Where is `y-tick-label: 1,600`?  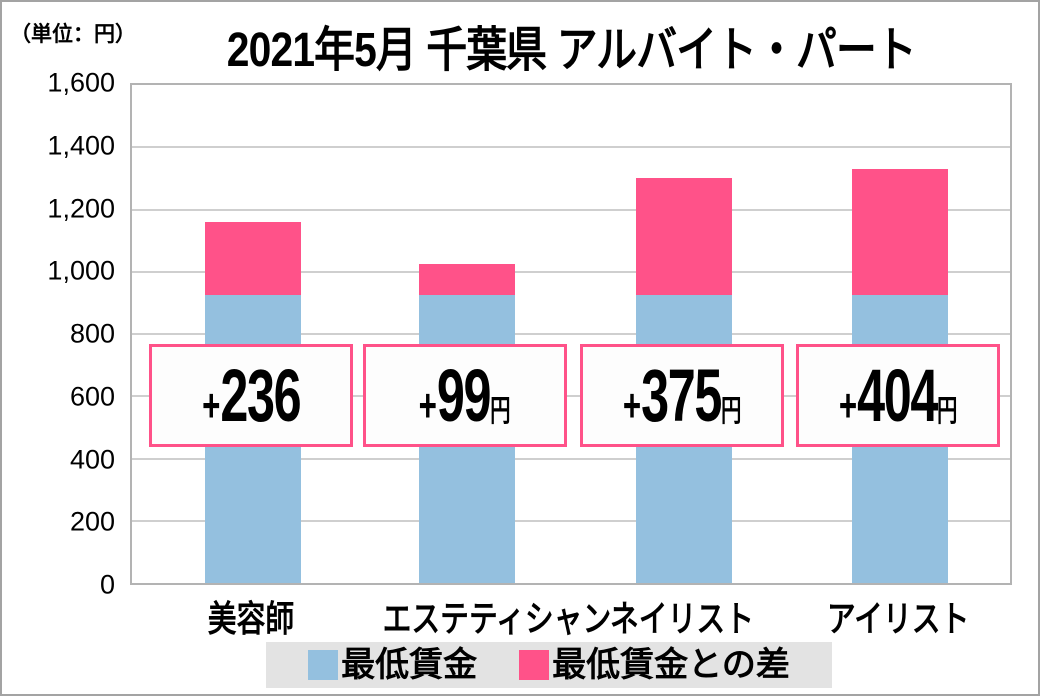
y-tick-label: 1,600 is located at coordinates (81, 82).